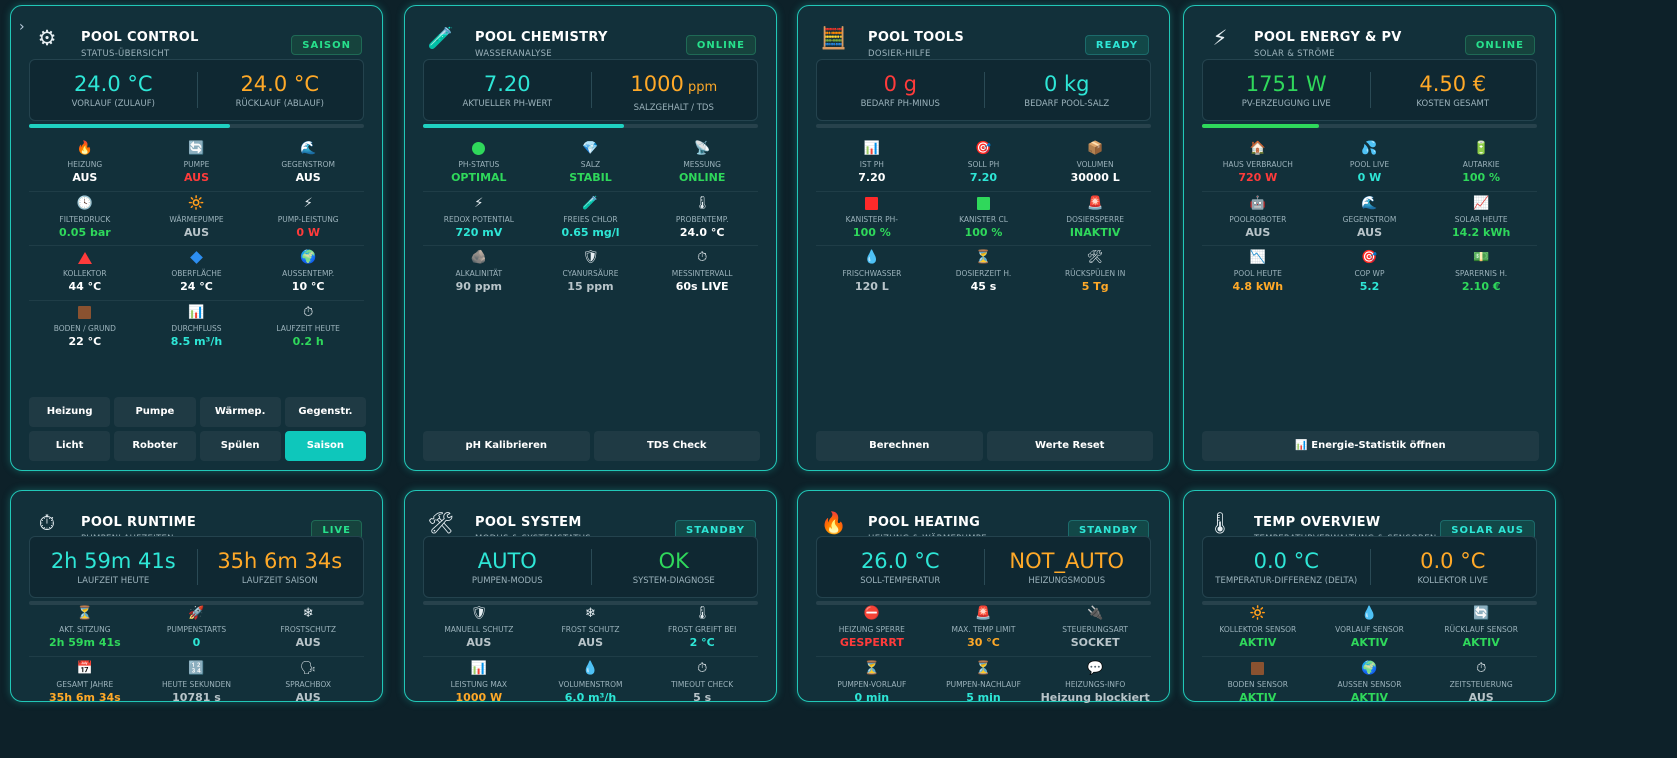 The width and height of the screenshot is (1677, 758). Describe the element at coordinates (280, 84) in the screenshot. I see `primary-value: 24.0 °C` at that location.